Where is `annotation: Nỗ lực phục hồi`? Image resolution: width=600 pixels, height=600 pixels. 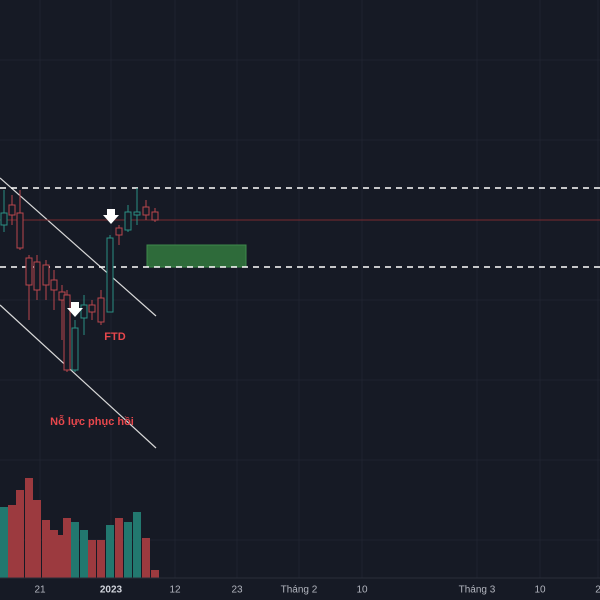 annotation: Nỗ lực phục hồi is located at coordinates (92, 421).